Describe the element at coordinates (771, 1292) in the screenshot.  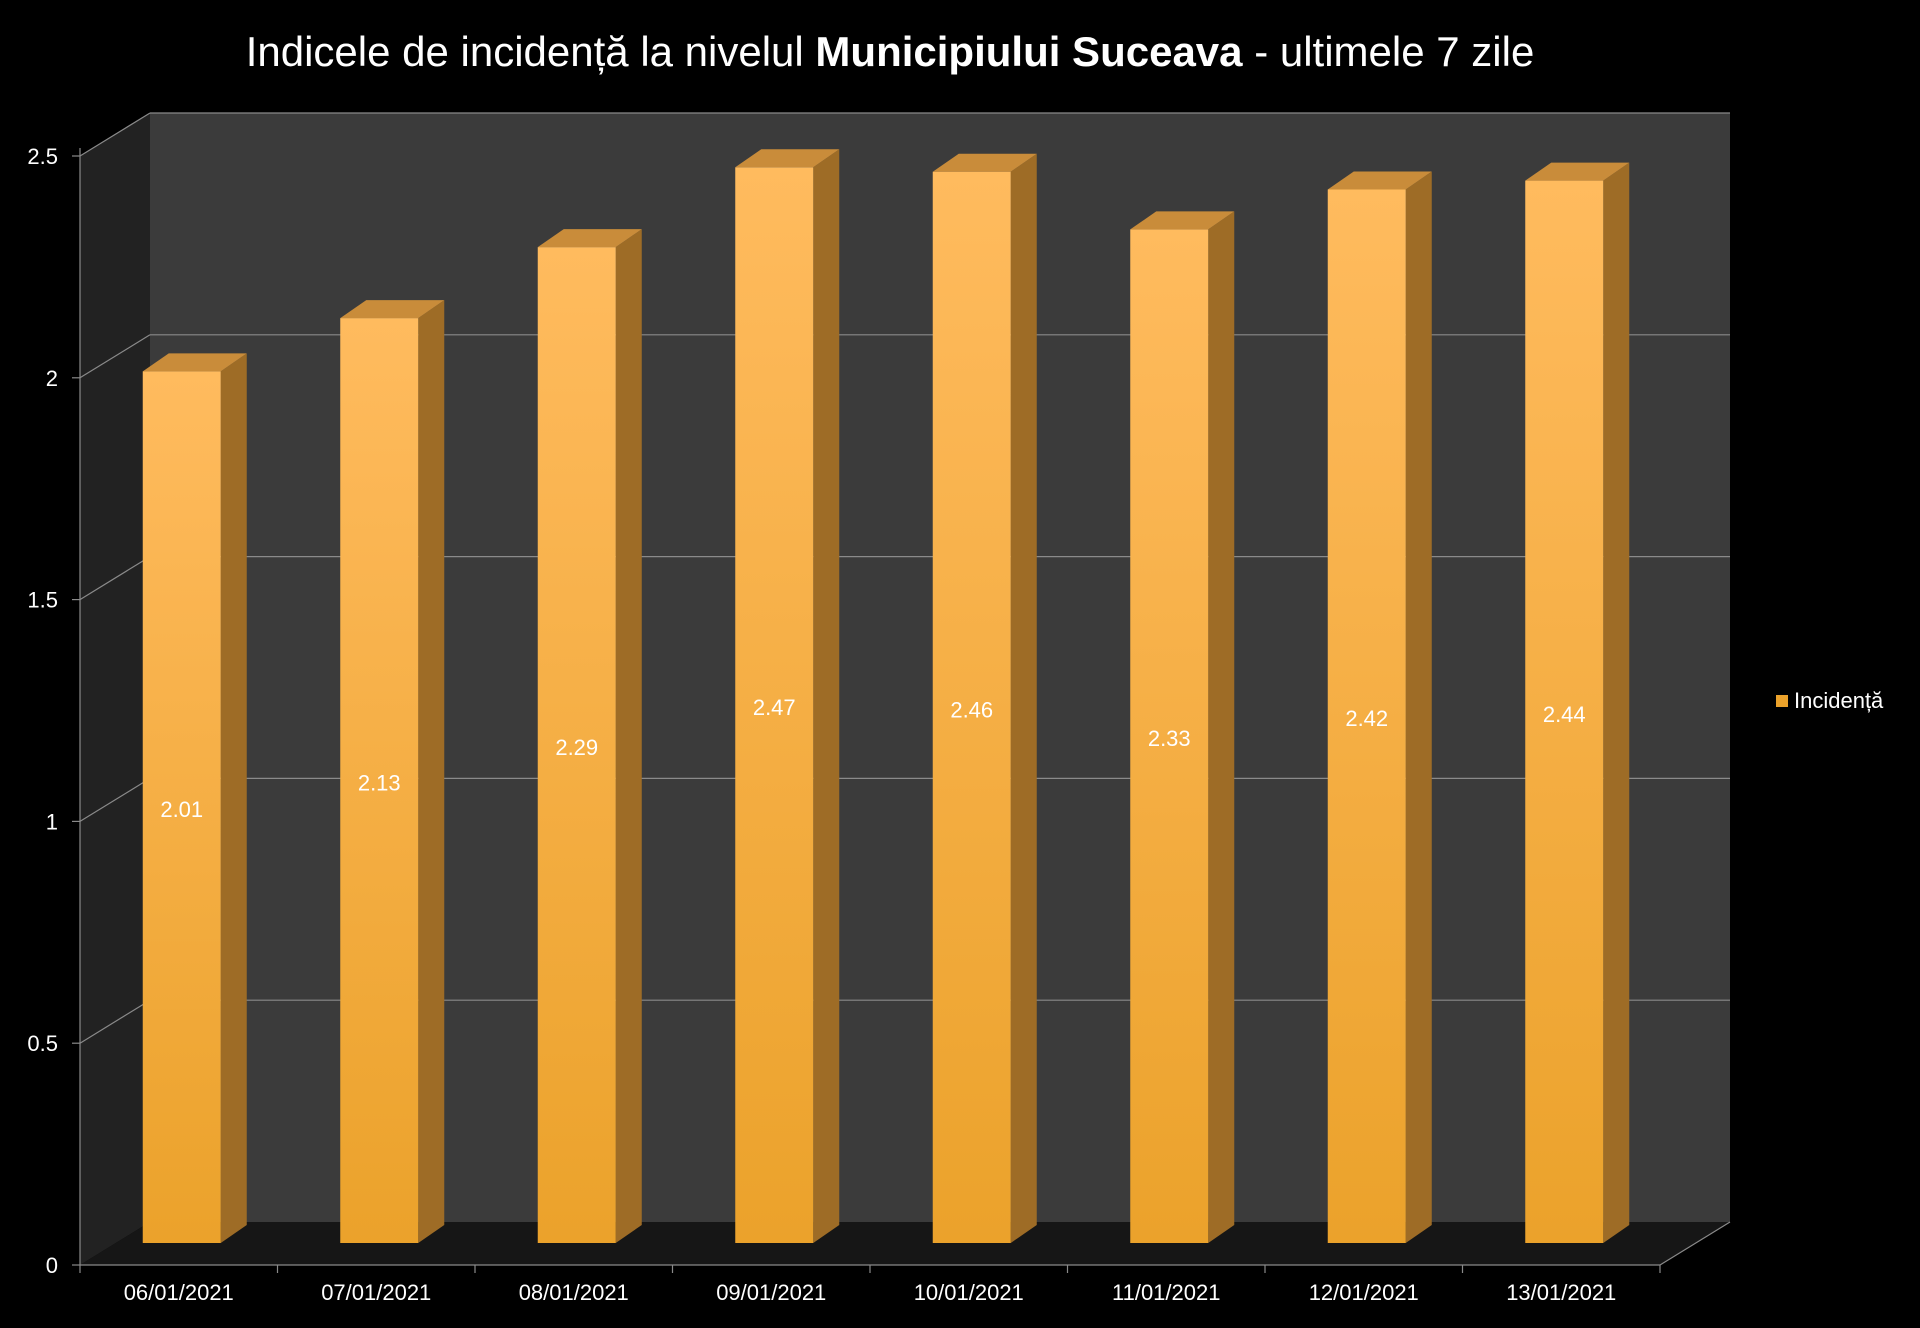
I see `x-tick-label: 09/01/2021` at that location.